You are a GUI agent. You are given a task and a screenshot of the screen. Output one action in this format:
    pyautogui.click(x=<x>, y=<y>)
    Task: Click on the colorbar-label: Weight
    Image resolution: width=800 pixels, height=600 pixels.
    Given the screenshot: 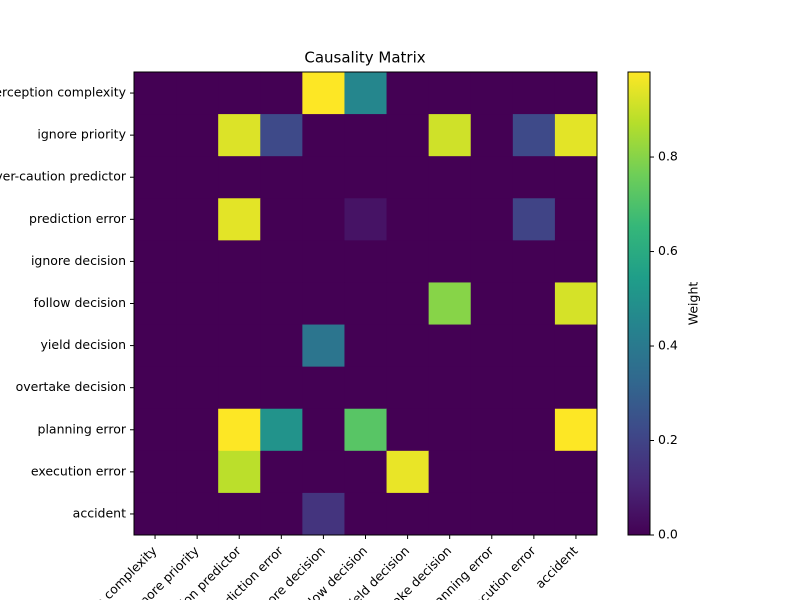 What is the action you would take?
    pyautogui.click(x=693, y=304)
    